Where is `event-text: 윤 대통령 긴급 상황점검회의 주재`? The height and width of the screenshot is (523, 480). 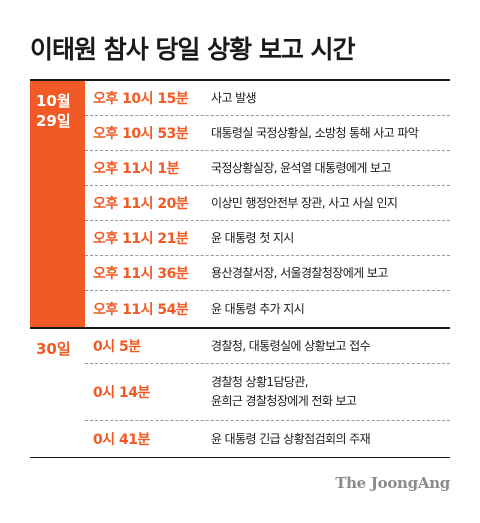 event-text: 윤 대통령 긴급 상황점검회의 주재 is located at coordinates (291, 438).